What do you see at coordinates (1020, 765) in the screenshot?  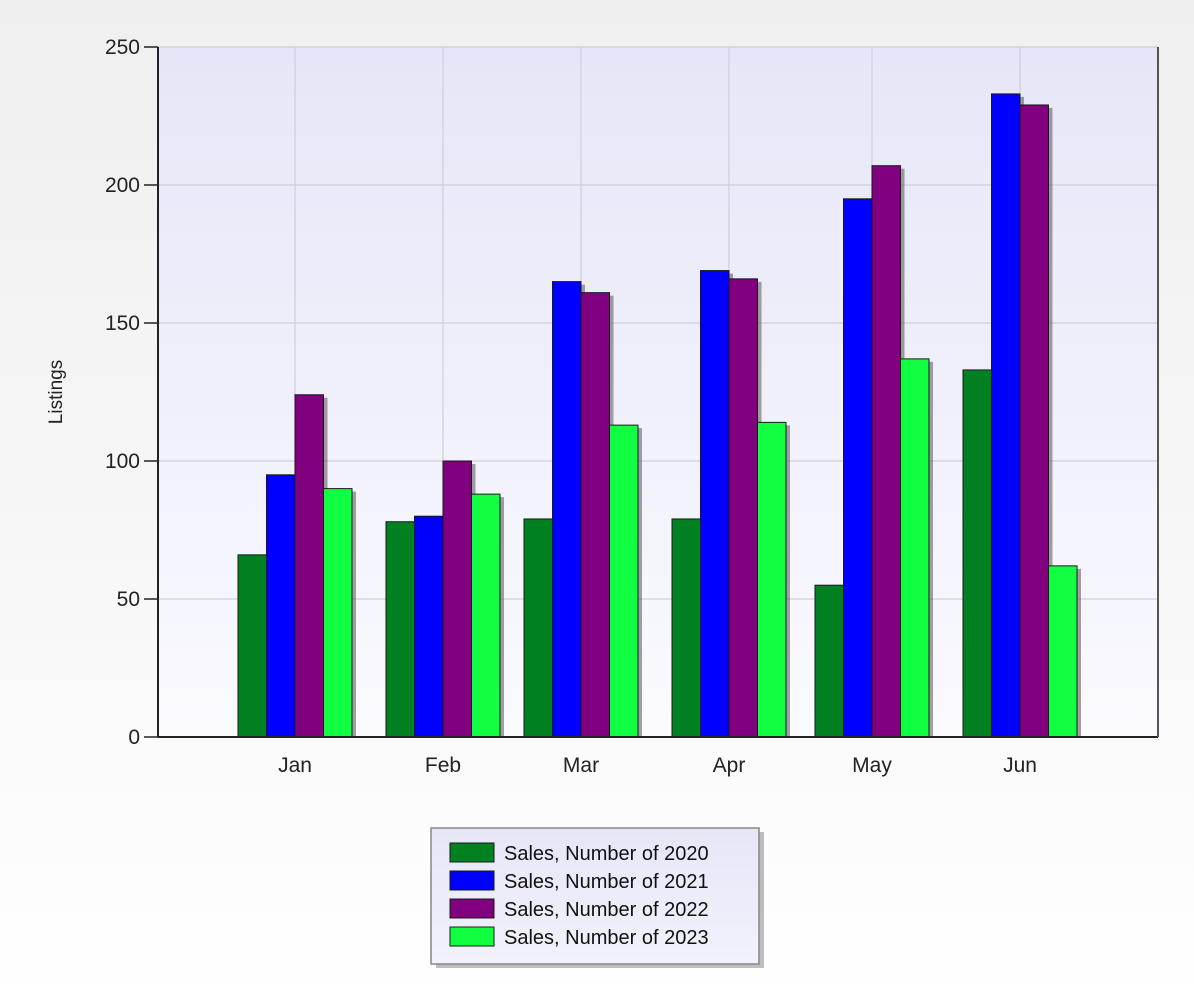 I see `x-tick-label: Jun` at bounding box center [1020, 765].